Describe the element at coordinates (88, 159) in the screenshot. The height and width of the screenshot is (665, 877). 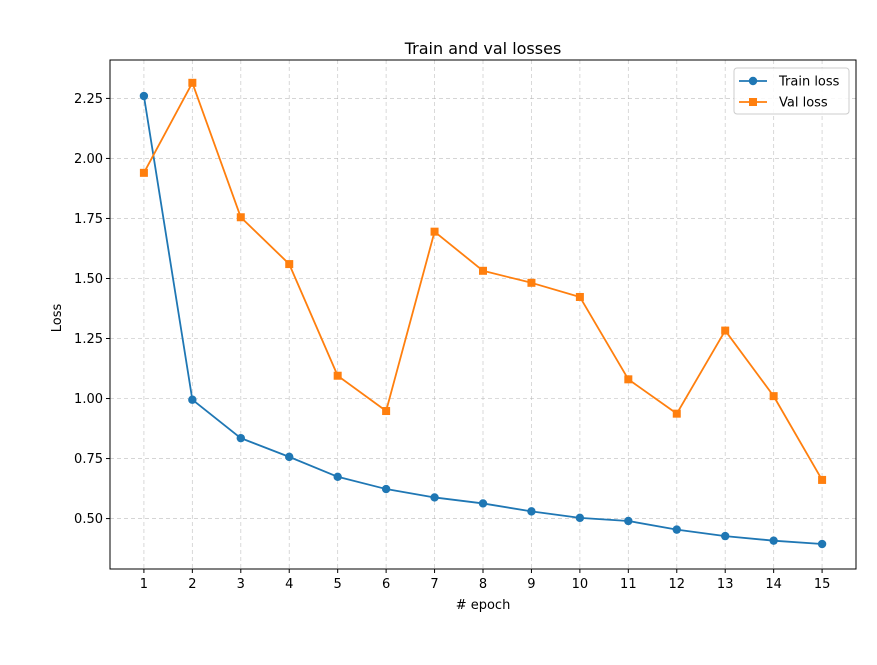
I see `y-tick-label: 2.00` at that location.